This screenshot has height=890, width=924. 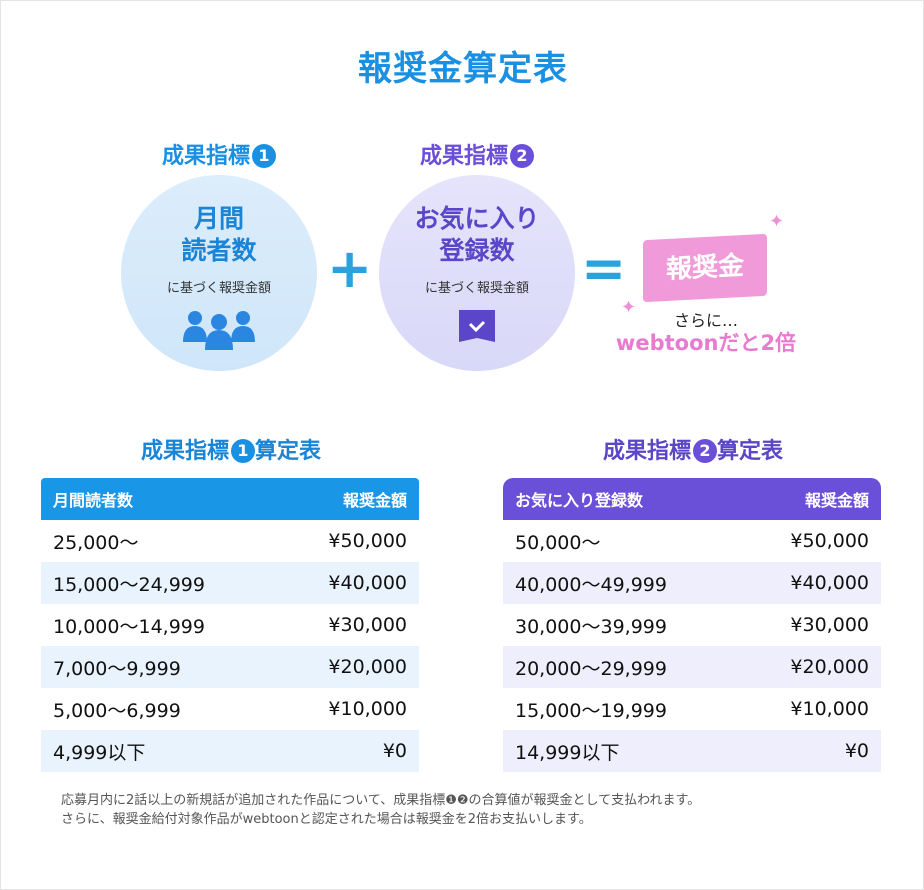 What do you see at coordinates (692, 541) in the screenshot?
I see `table-row: 50,000〜 ¥50,000` at bounding box center [692, 541].